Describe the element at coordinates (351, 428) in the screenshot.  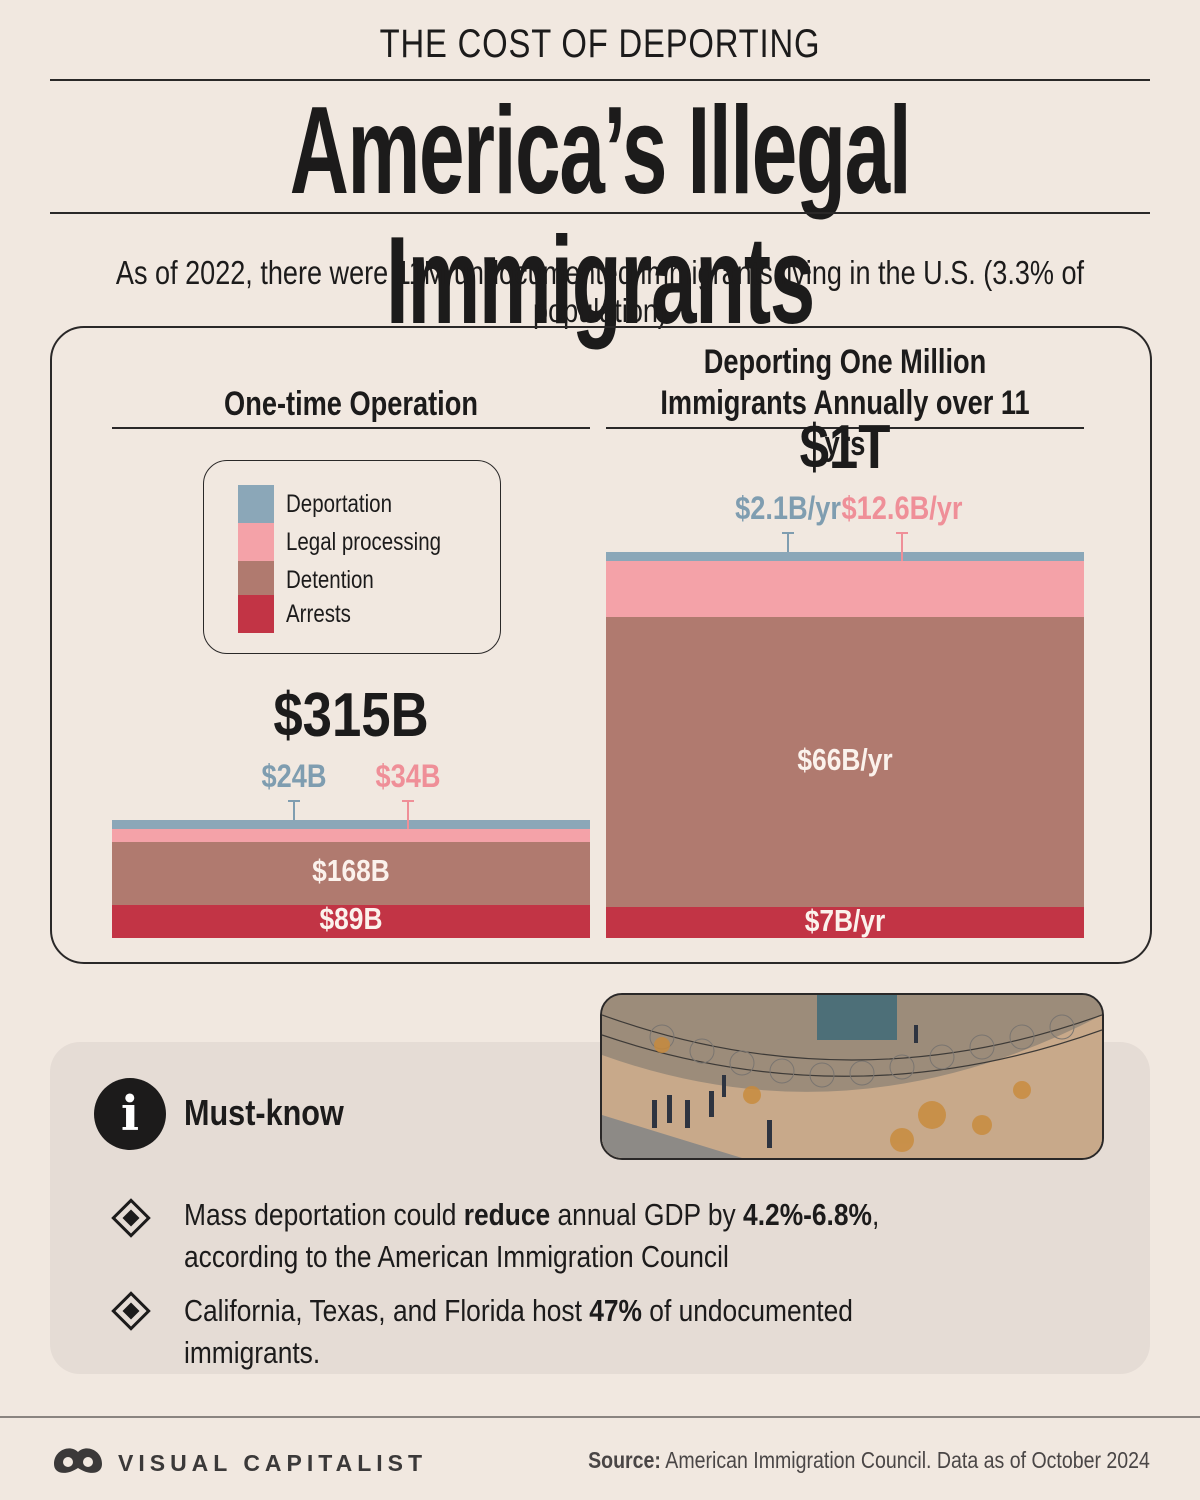
I see `chart-left-title-rule` at that location.